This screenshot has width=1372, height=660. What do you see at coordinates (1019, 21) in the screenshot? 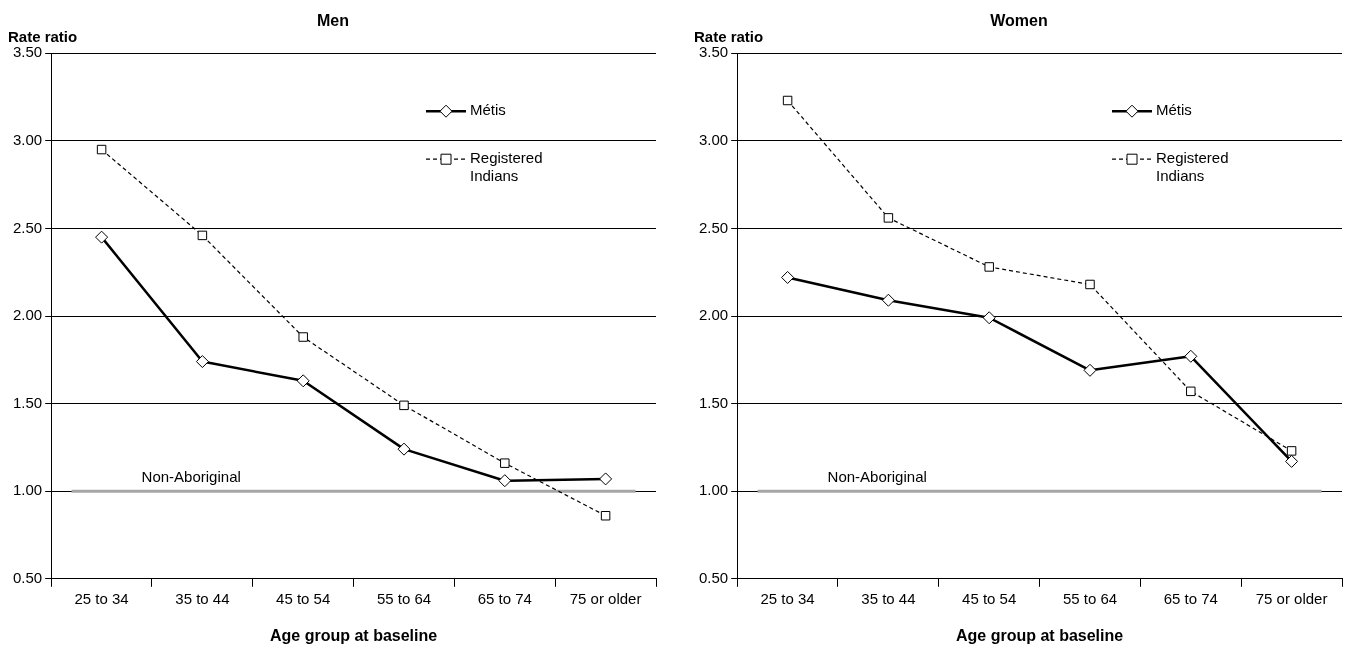
I see `chart-title: Women` at bounding box center [1019, 21].